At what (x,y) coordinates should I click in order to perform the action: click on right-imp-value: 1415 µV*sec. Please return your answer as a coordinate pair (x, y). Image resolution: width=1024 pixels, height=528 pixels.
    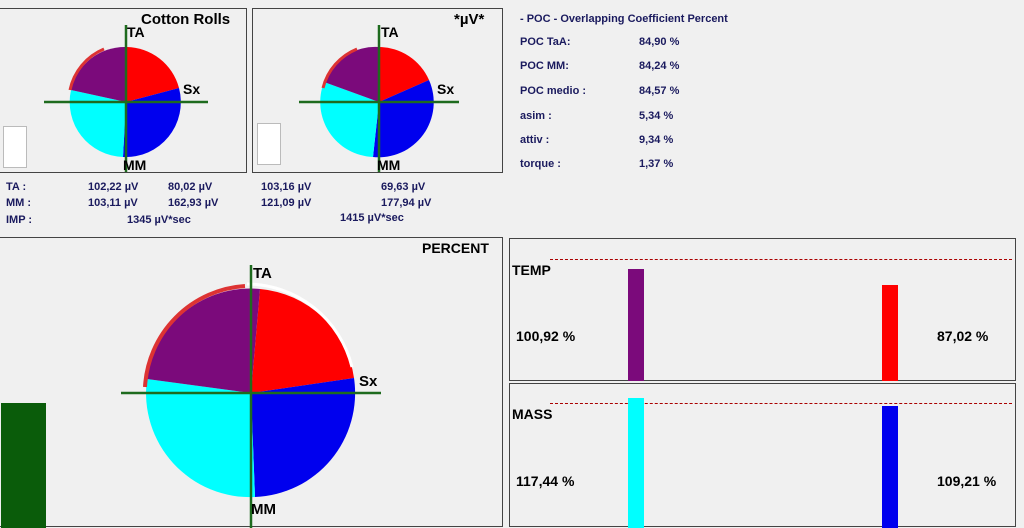
    Looking at the image, I should click on (372, 218).